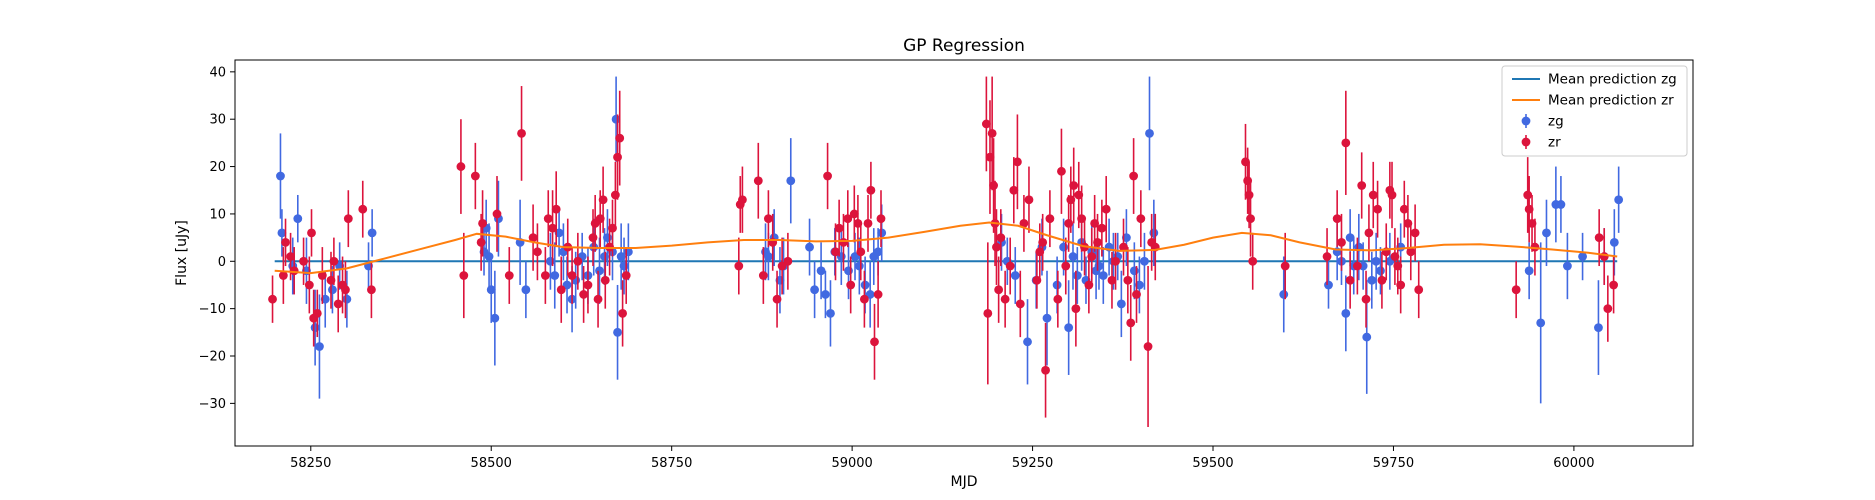 The image size is (1875, 500). Describe the element at coordinates (217, 72) in the screenshot. I see `y-tick-label: 40` at that location.